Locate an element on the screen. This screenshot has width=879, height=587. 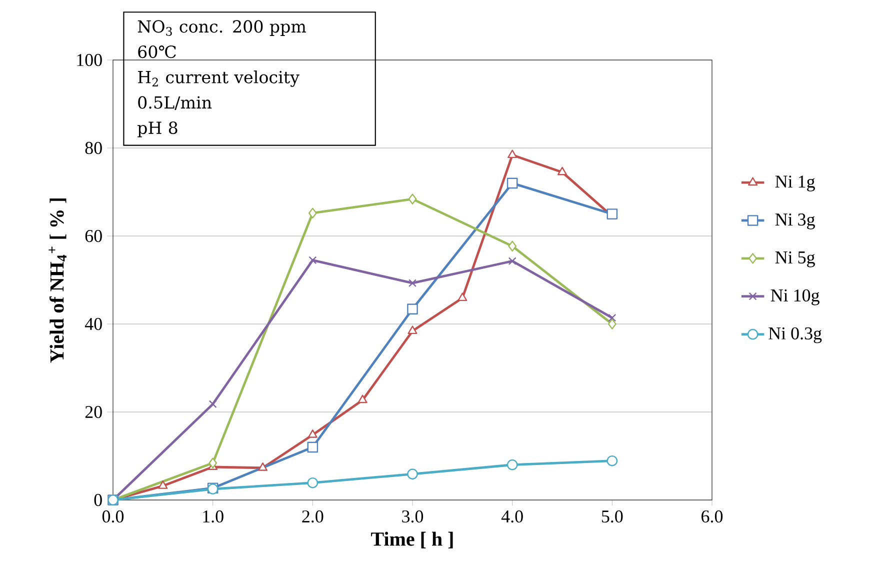
annotation: 0.5L/min is located at coordinates (175, 103).